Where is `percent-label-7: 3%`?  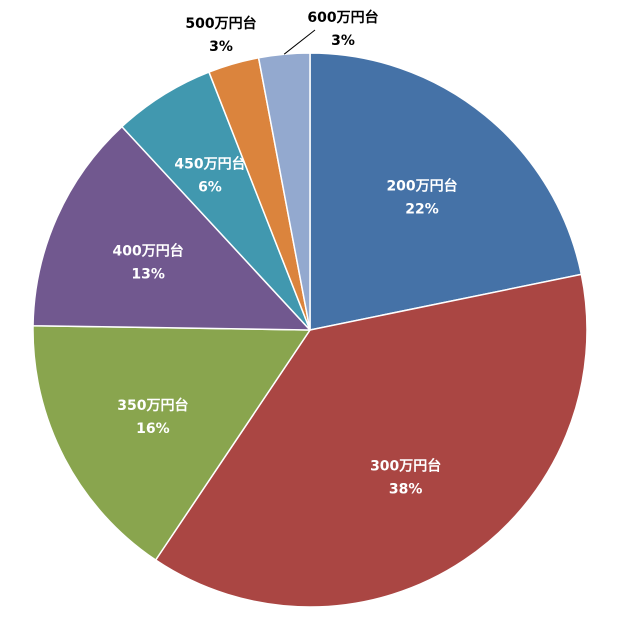 percent-label-7: 3% is located at coordinates (343, 41).